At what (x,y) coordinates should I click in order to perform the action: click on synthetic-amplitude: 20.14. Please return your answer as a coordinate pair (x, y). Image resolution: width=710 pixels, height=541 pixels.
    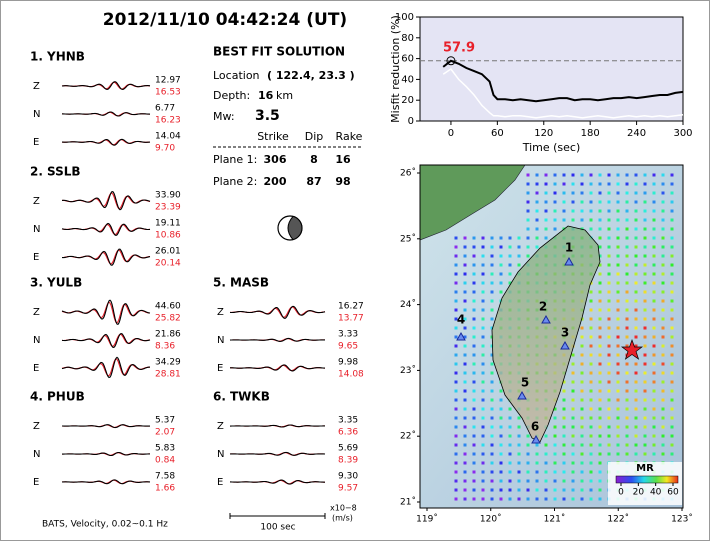
    Looking at the image, I should click on (168, 264).